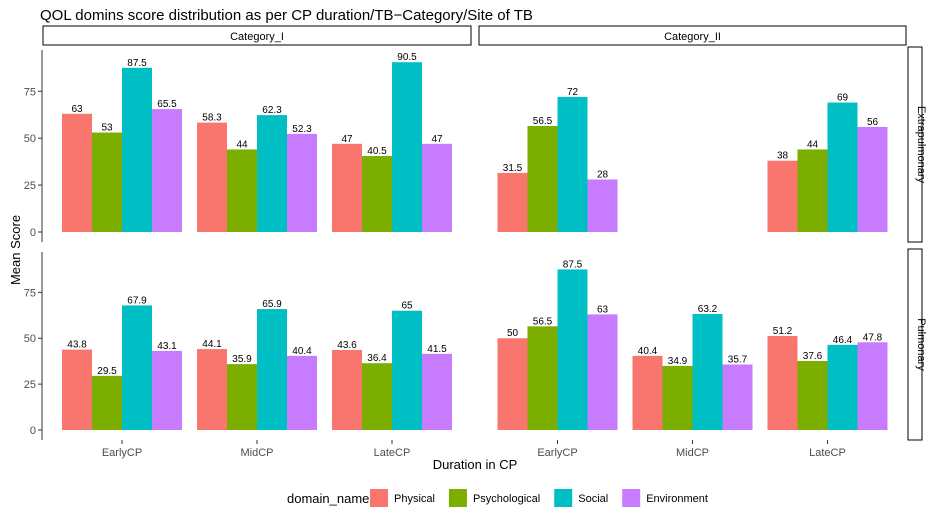 This screenshot has width=928, height=510. I want to click on data-label: 51.2, so click(783, 331).